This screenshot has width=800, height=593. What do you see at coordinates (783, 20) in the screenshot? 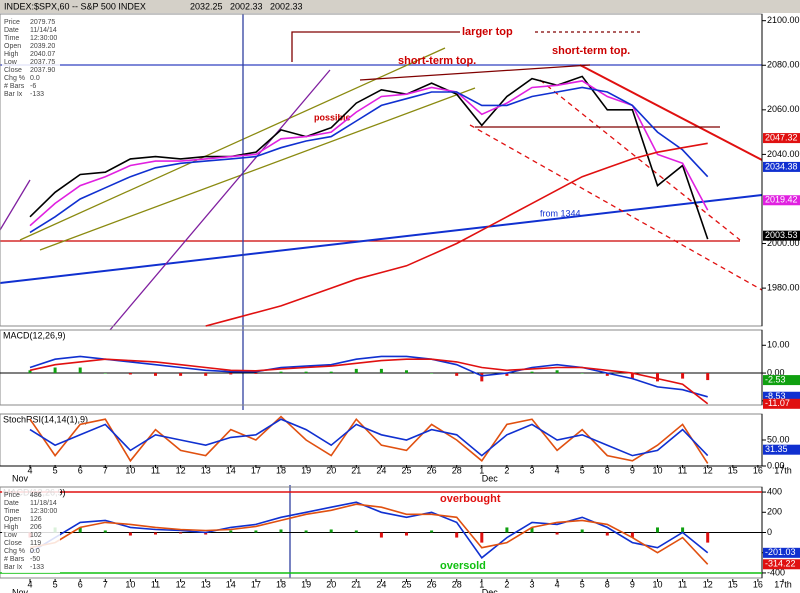
I see `y-tick-label: 2100.00` at bounding box center [783, 20].